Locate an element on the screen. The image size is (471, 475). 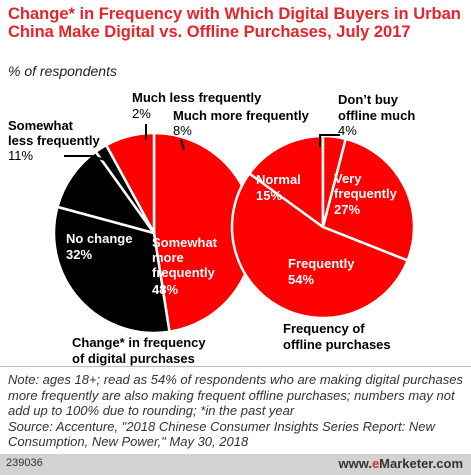
pie-slice-frequently is located at coordinates (319, 246).